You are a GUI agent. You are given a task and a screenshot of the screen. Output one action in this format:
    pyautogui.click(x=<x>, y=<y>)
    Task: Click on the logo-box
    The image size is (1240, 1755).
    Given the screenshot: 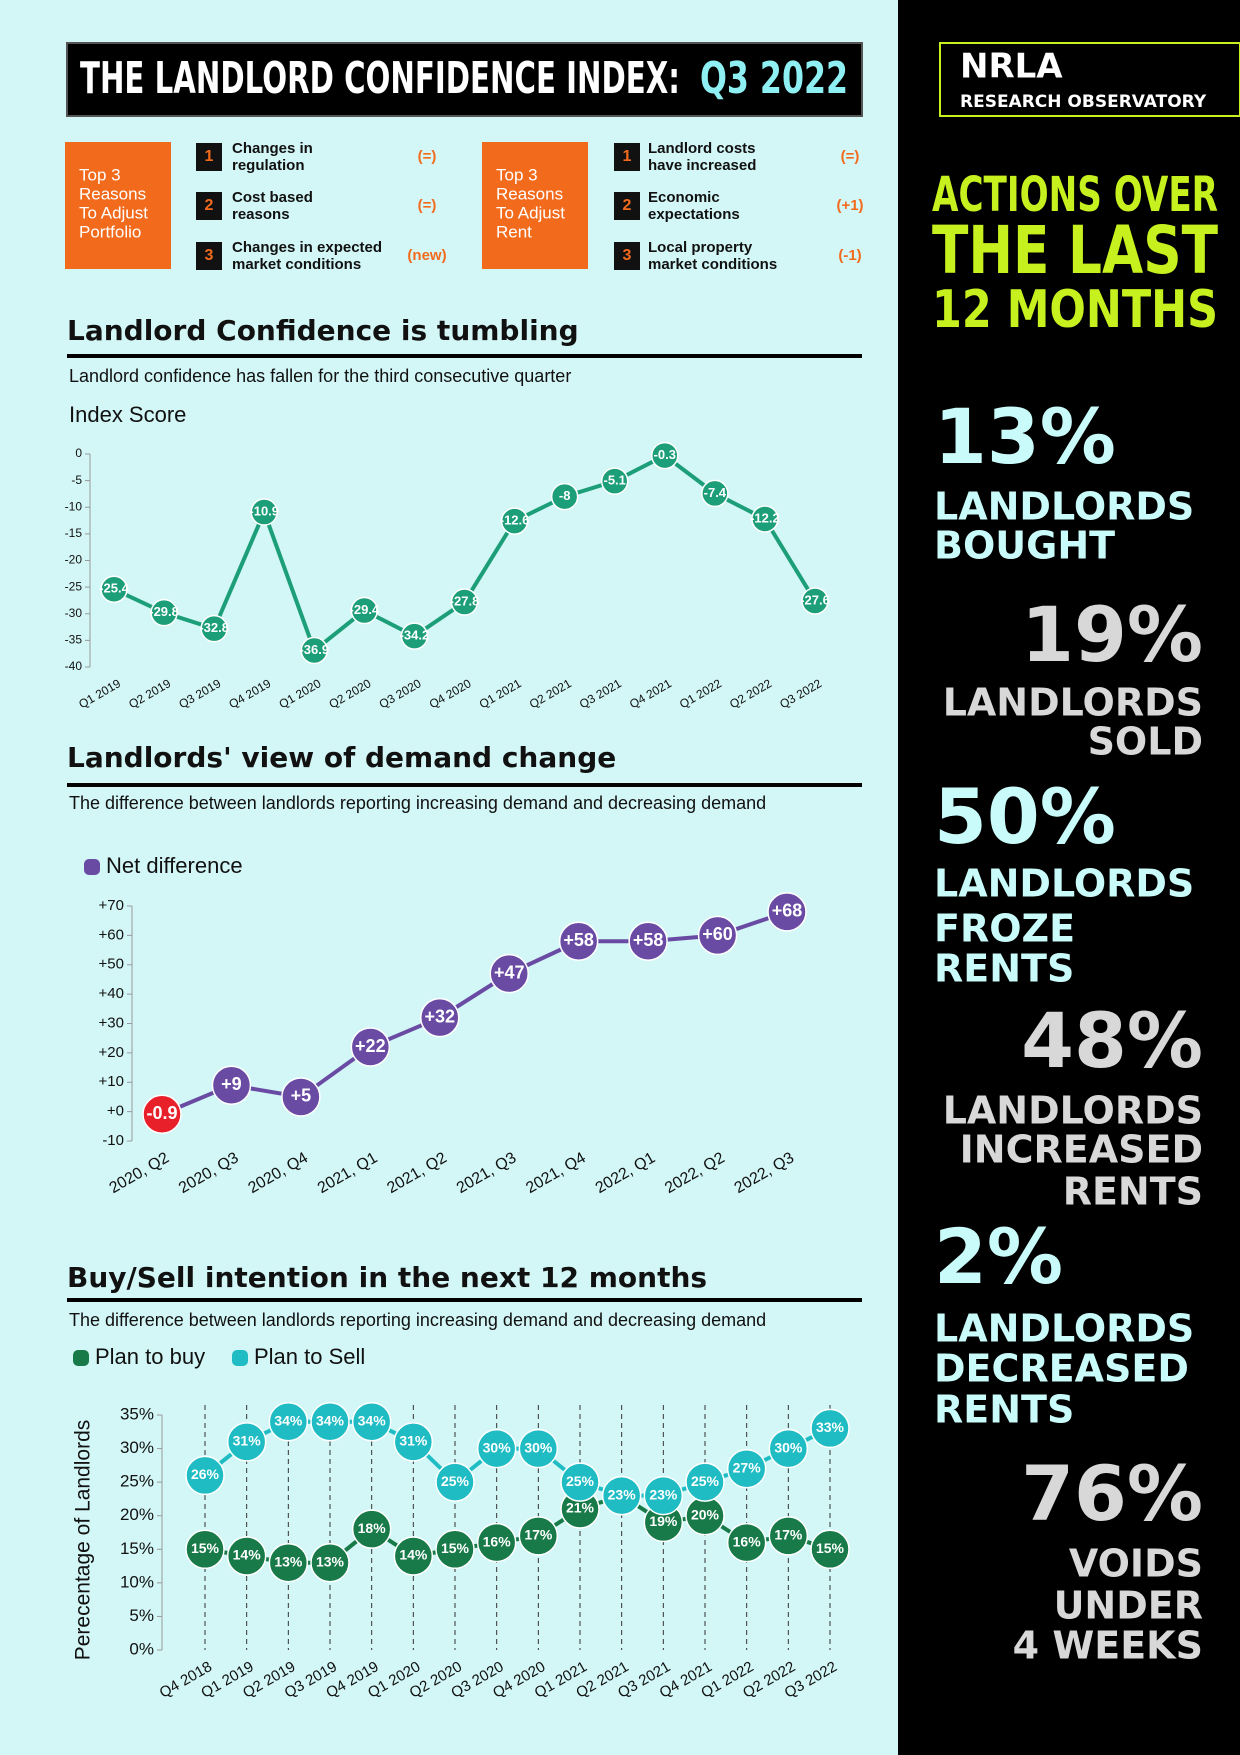 What is the action you would take?
    pyautogui.click(x=1089, y=79)
    